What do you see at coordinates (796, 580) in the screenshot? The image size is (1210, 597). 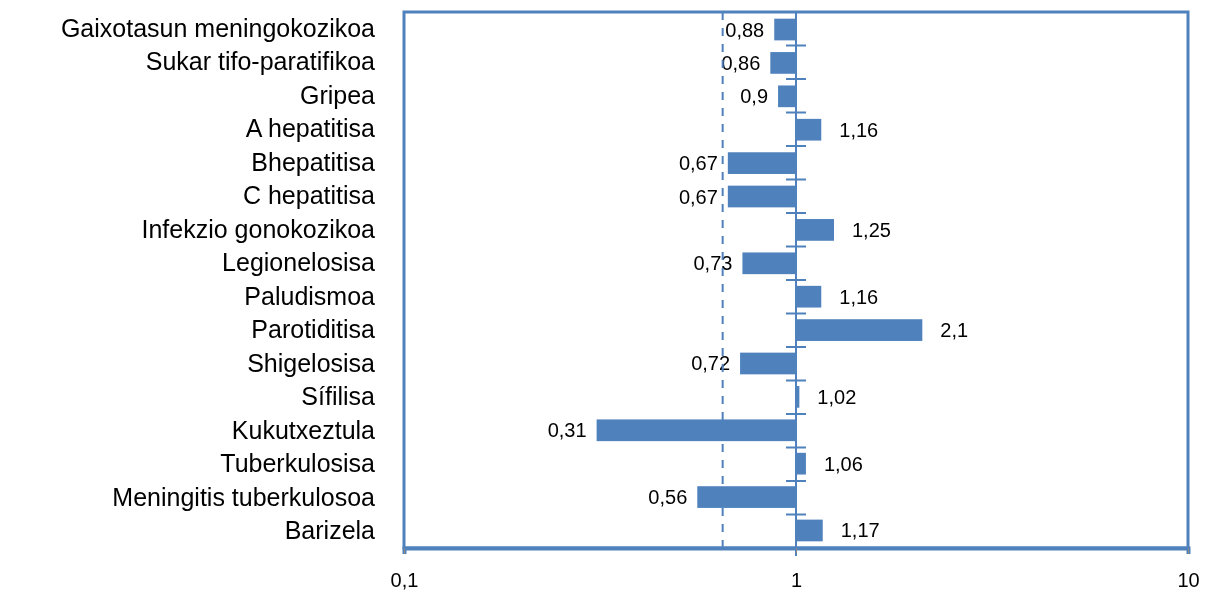 I see `x-tick-label: 1` at bounding box center [796, 580].